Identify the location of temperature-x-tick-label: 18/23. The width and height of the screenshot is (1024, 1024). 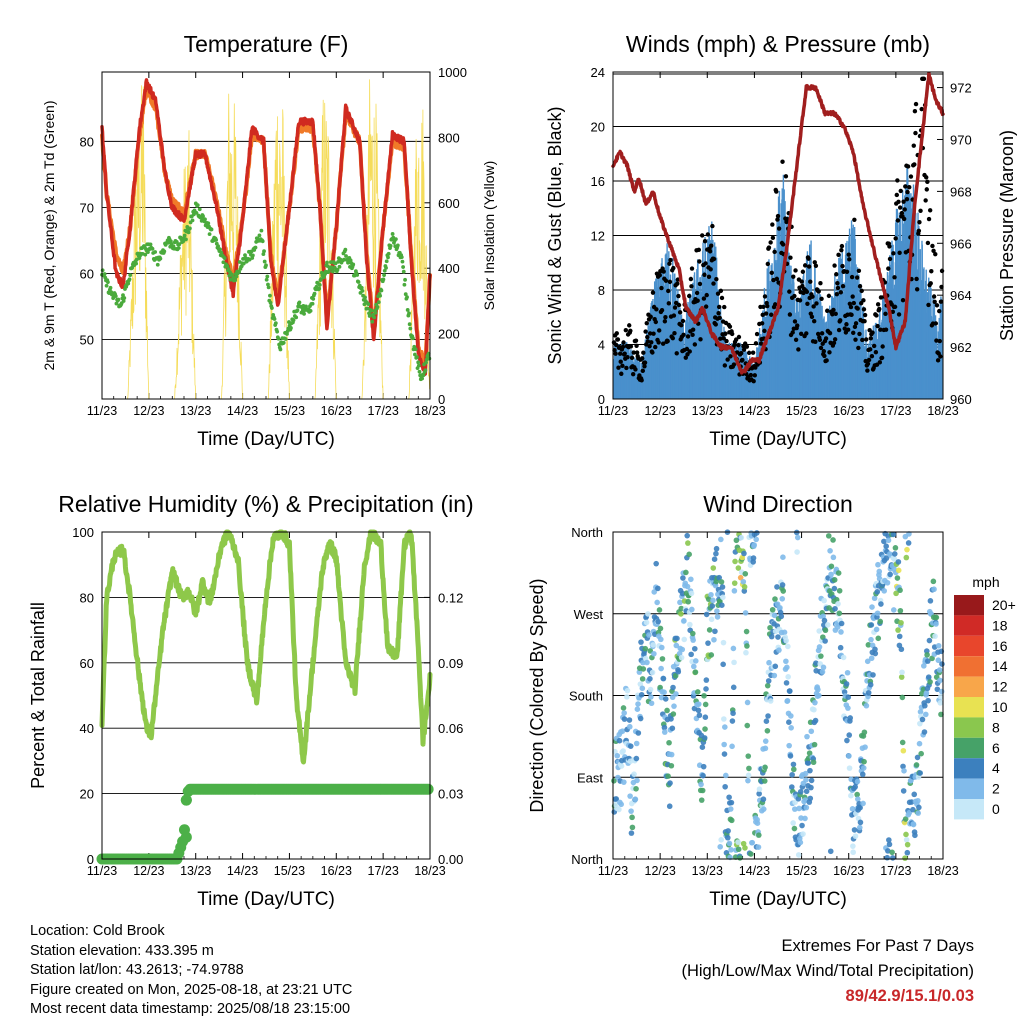
(429, 411).